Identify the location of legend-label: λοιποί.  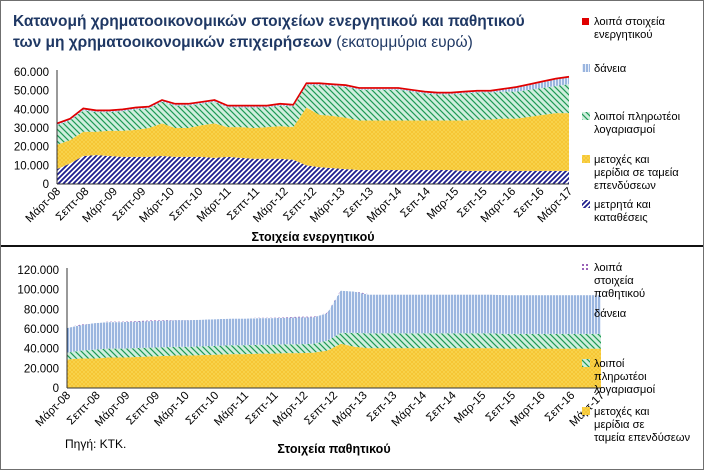
(609, 364).